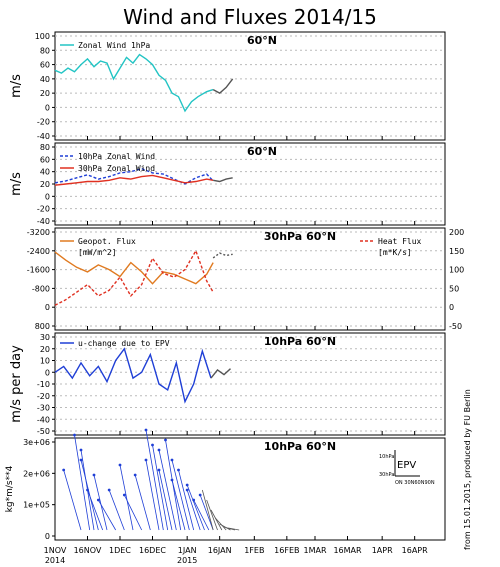  I want to click on x-tick-label: 16NOV, so click(88, 550).